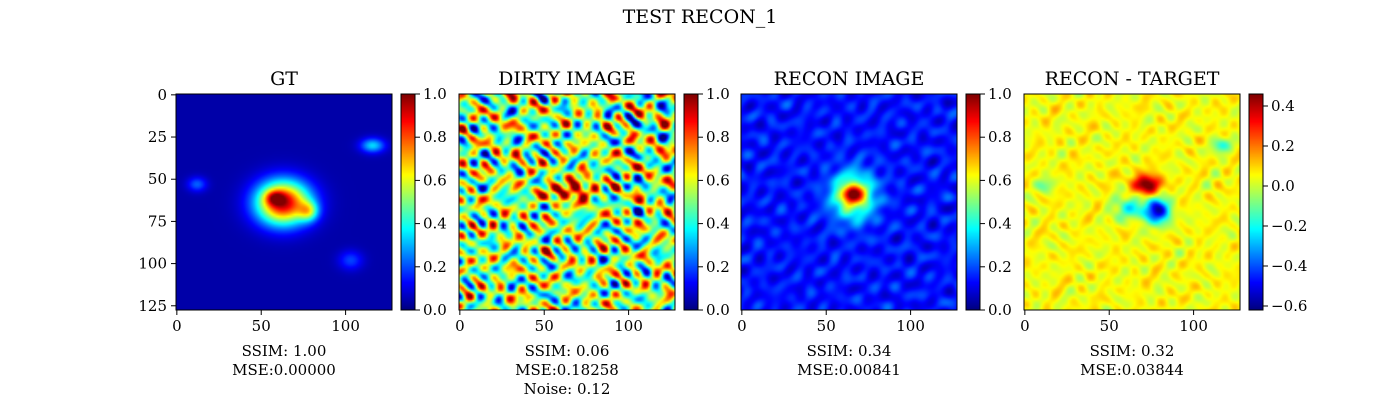 This screenshot has width=1400, height=400. I want to click on metric-caption-line: SSIM: 1.00, so click(284, 351).